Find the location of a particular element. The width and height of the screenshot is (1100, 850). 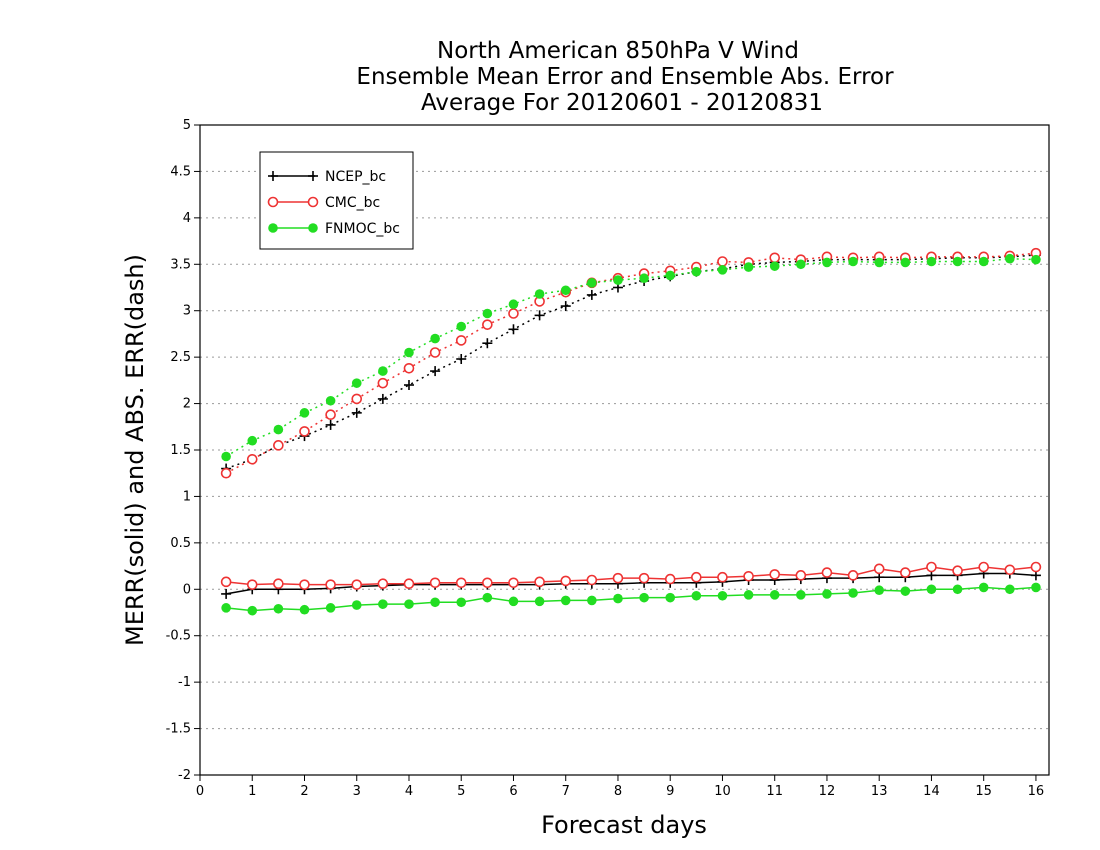

legend-box is located at coordinates (336, 200).